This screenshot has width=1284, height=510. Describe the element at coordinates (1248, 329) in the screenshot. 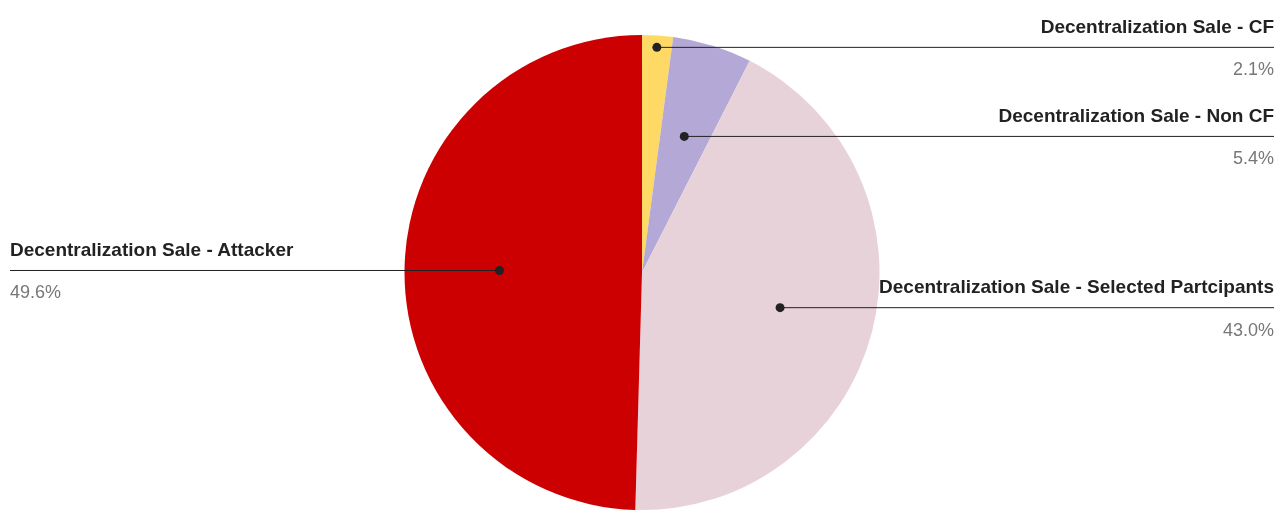

I see `data-label: 43.0%` at that location.